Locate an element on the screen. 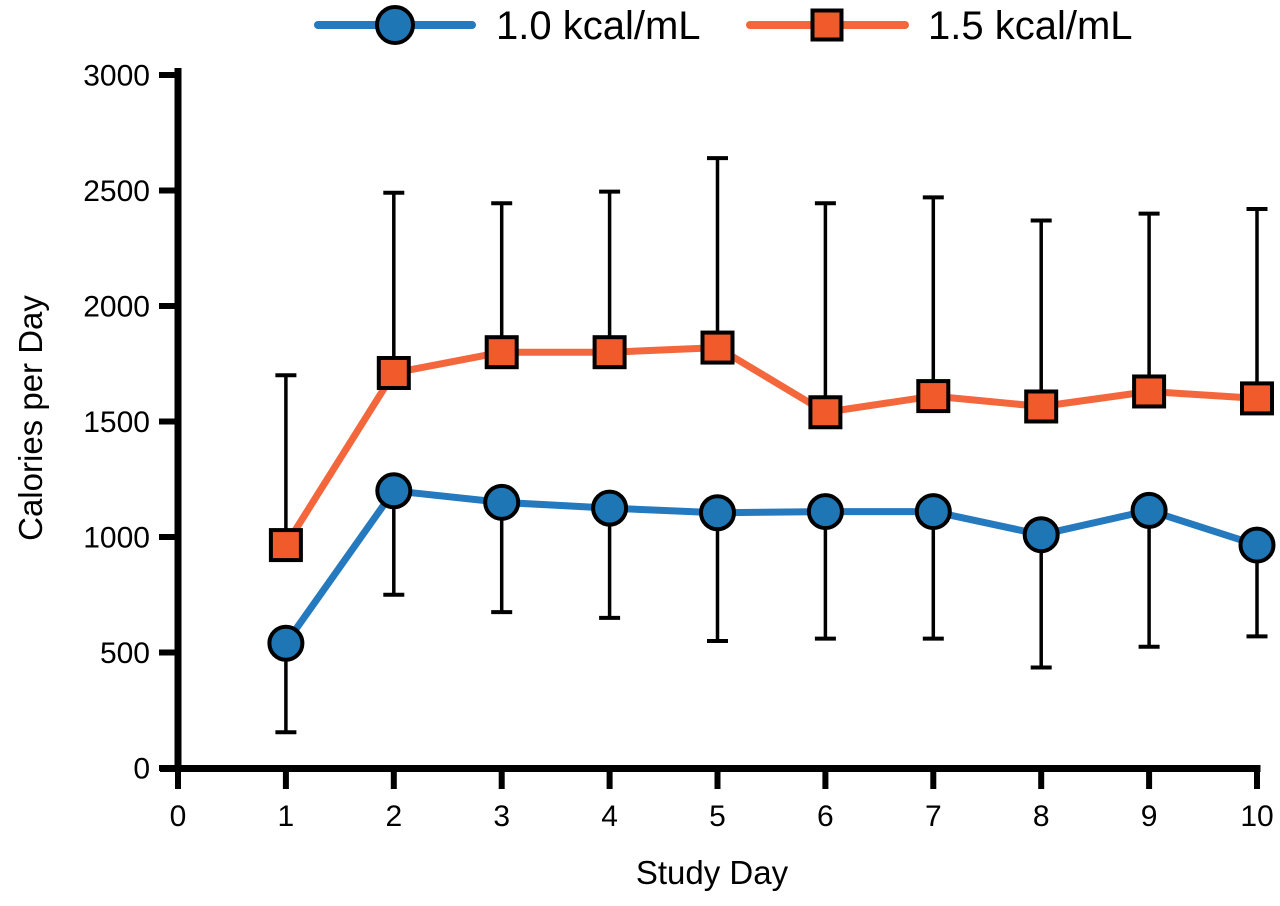 This screenshot has height=906, width=1280. legend-label: 1.5 kcal/mL is located at coordinates (1030, 26).